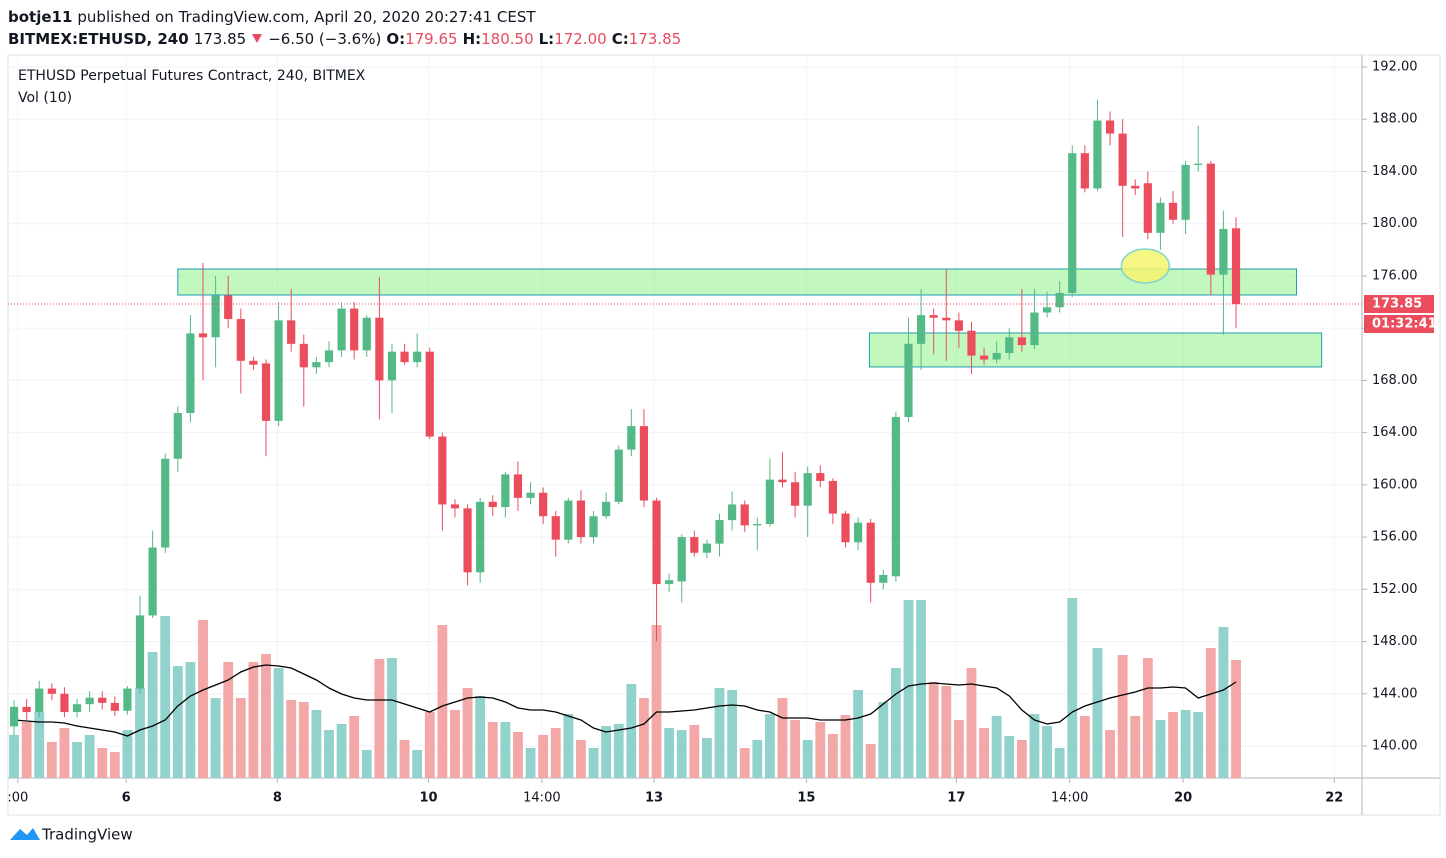 The height and width of the screenshot is (858, 1446). Describe the element at coordinates (1334, 798) in the screenshot. I see `x-tick-label: 22` at that location.